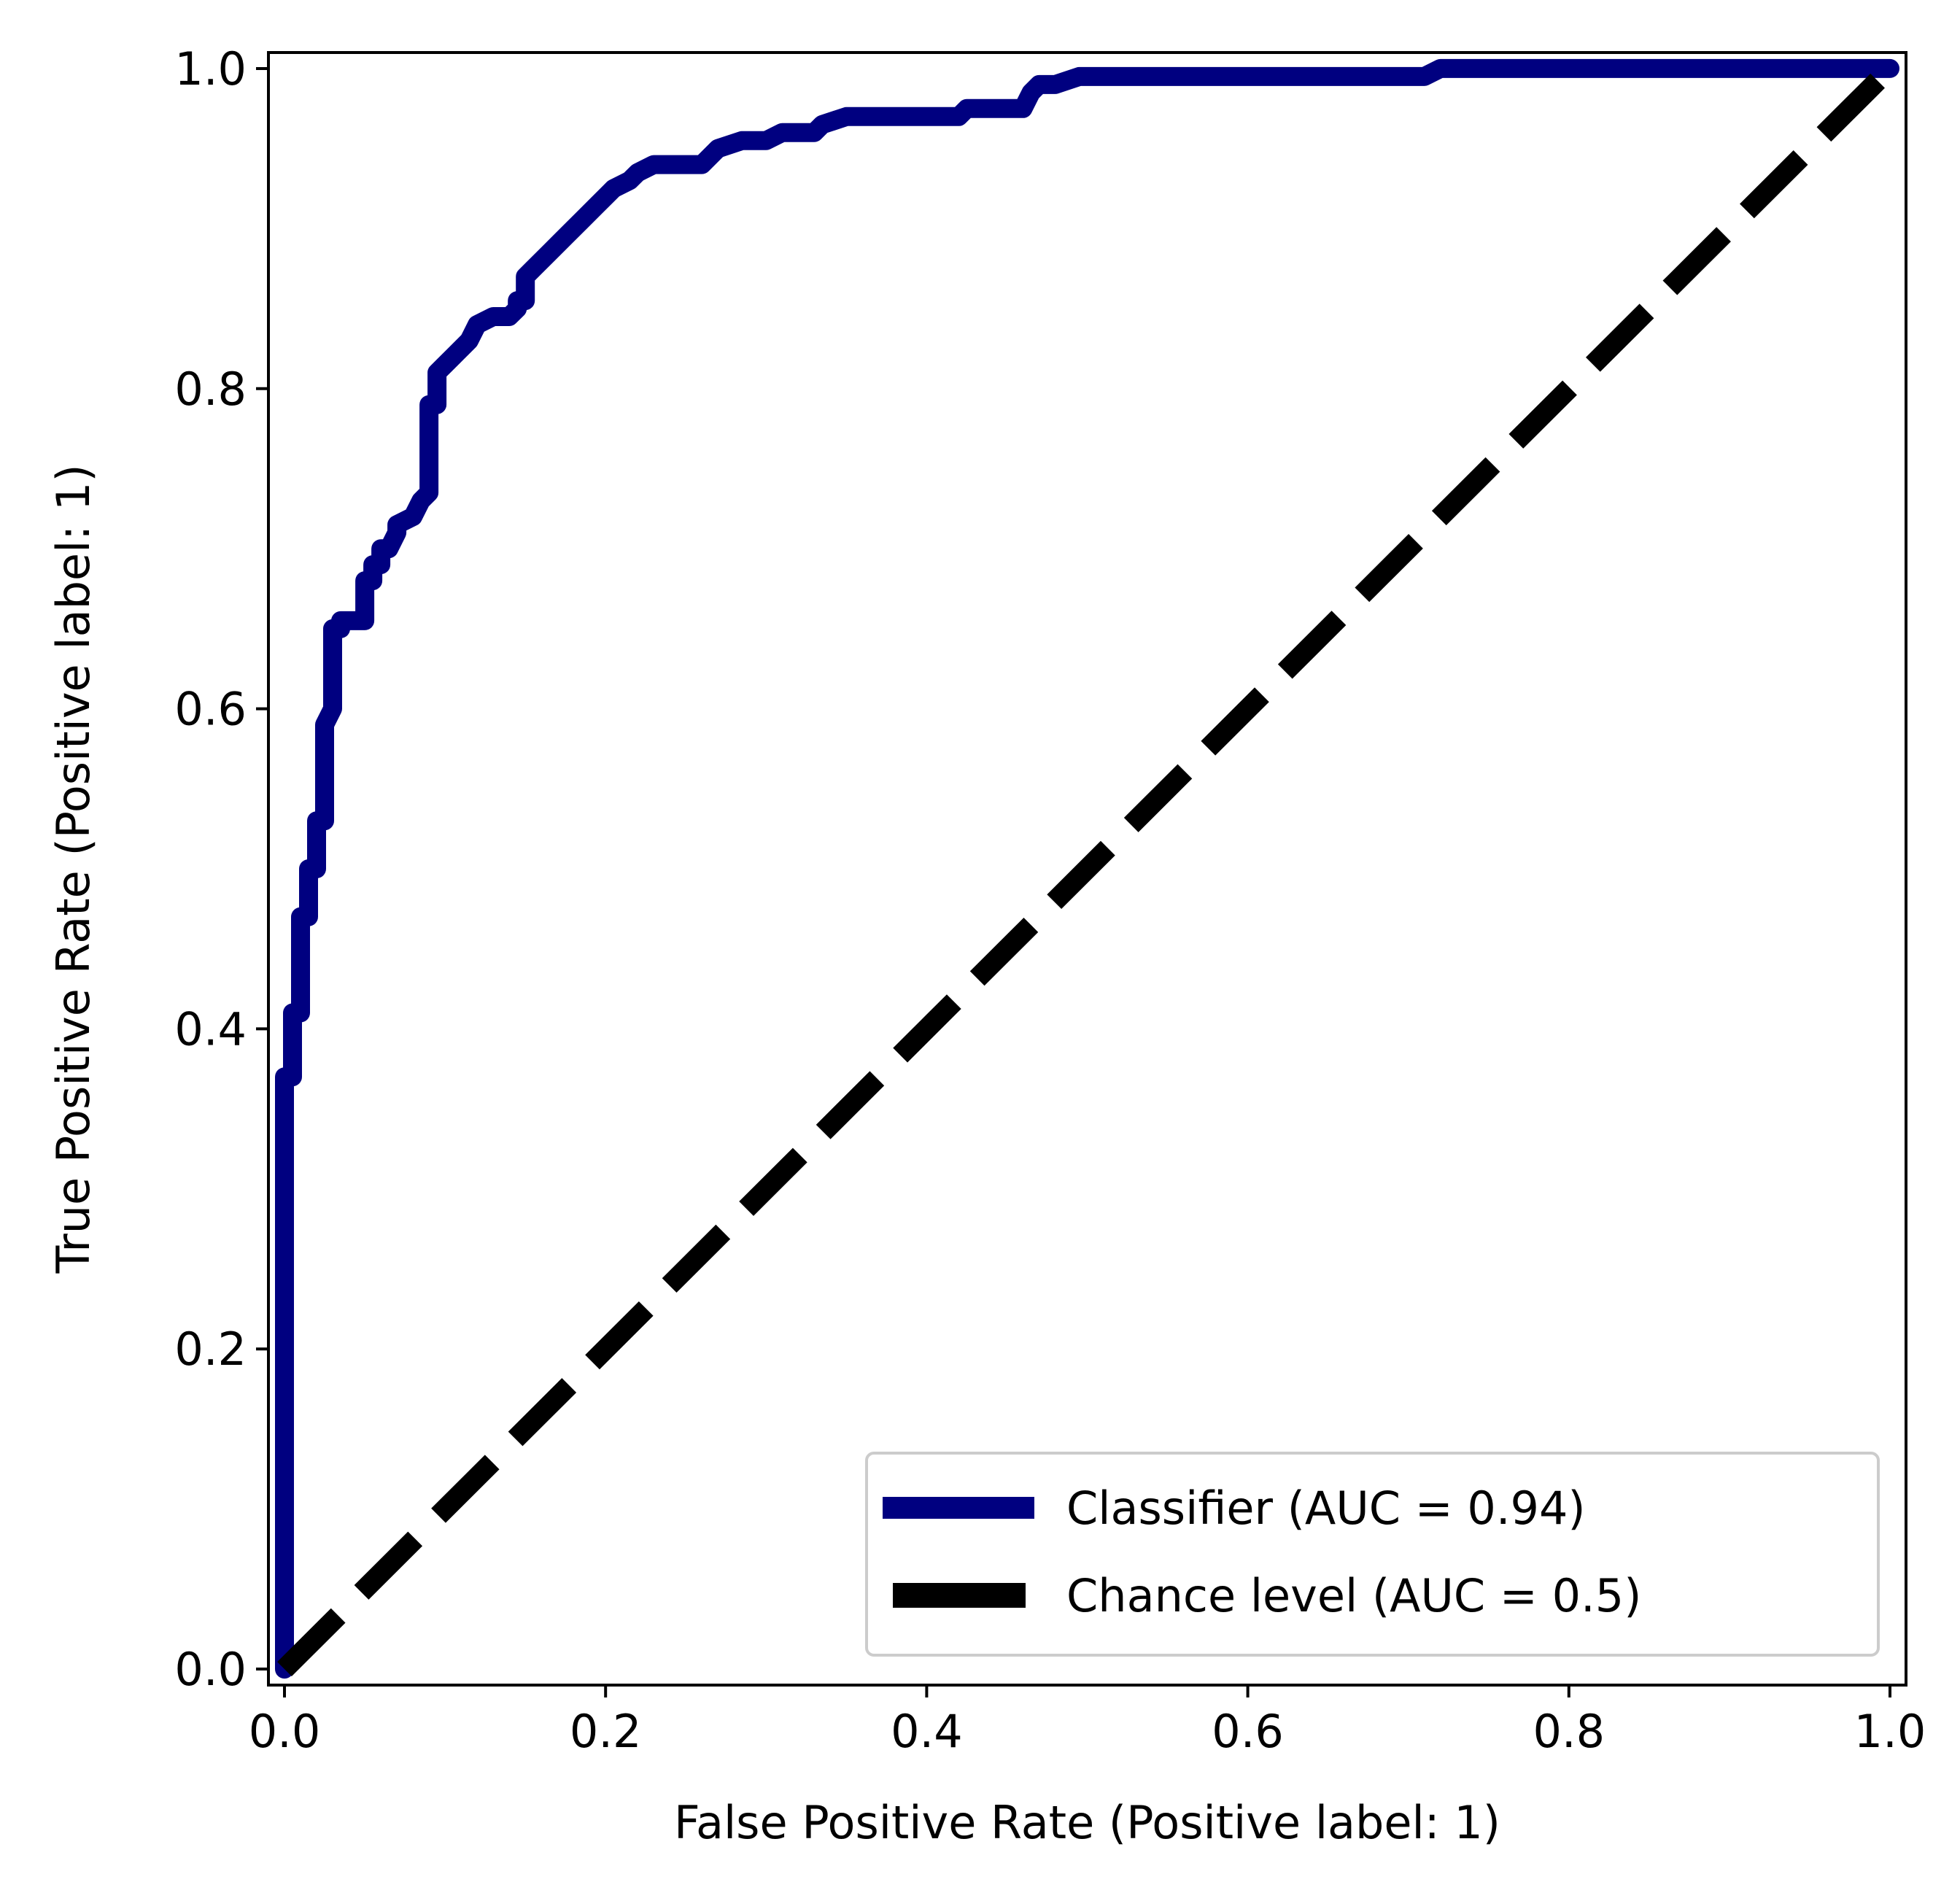 Image resolution: width=1960 pixels, height=1901 pixels. What do you see at coordinates (1326, 1508) in the screenshot?
I see `legend-label-0: Classifier (AUC = 0.94)` at bounding box center [1326, 1508].